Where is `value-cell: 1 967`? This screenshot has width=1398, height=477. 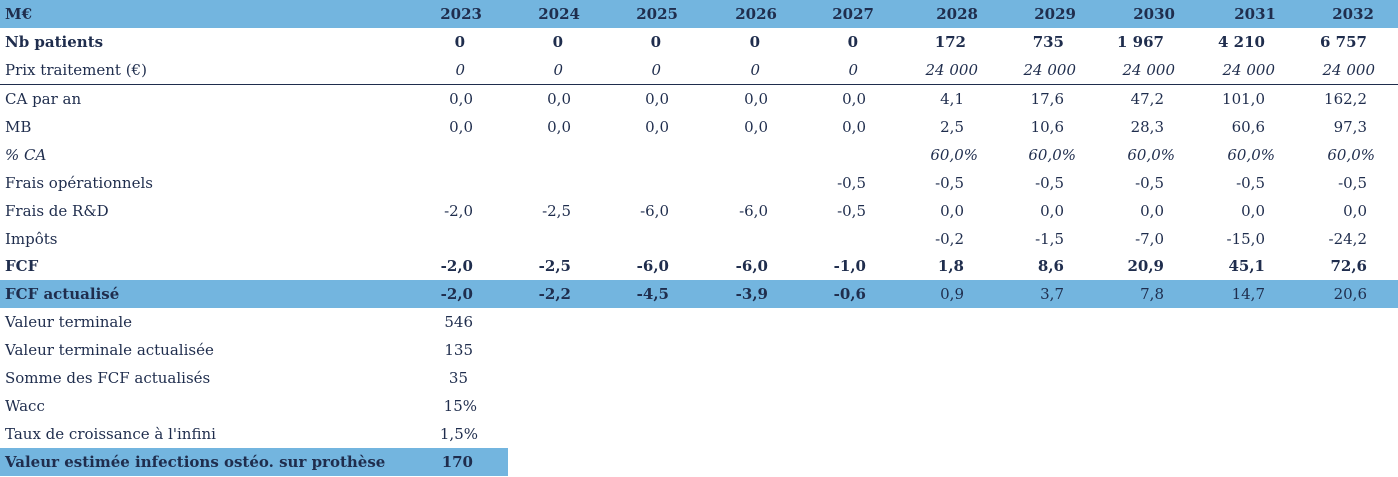
value-cell: 1 967 is located at coordinates (1140, 42).